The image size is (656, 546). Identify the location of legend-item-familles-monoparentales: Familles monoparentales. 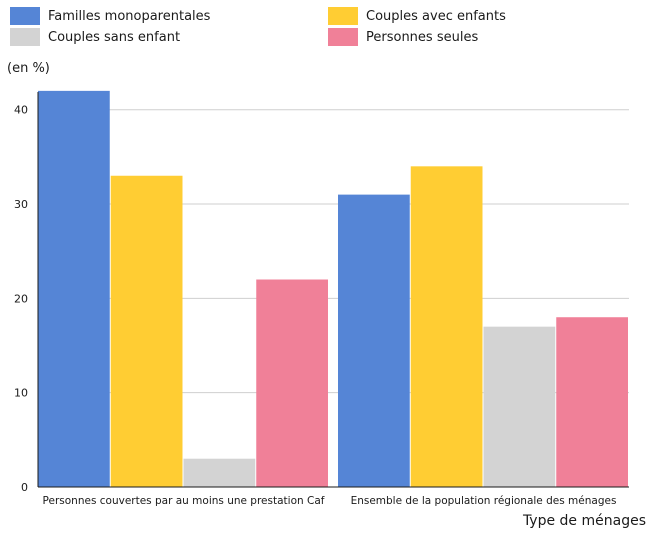
(110, 16).